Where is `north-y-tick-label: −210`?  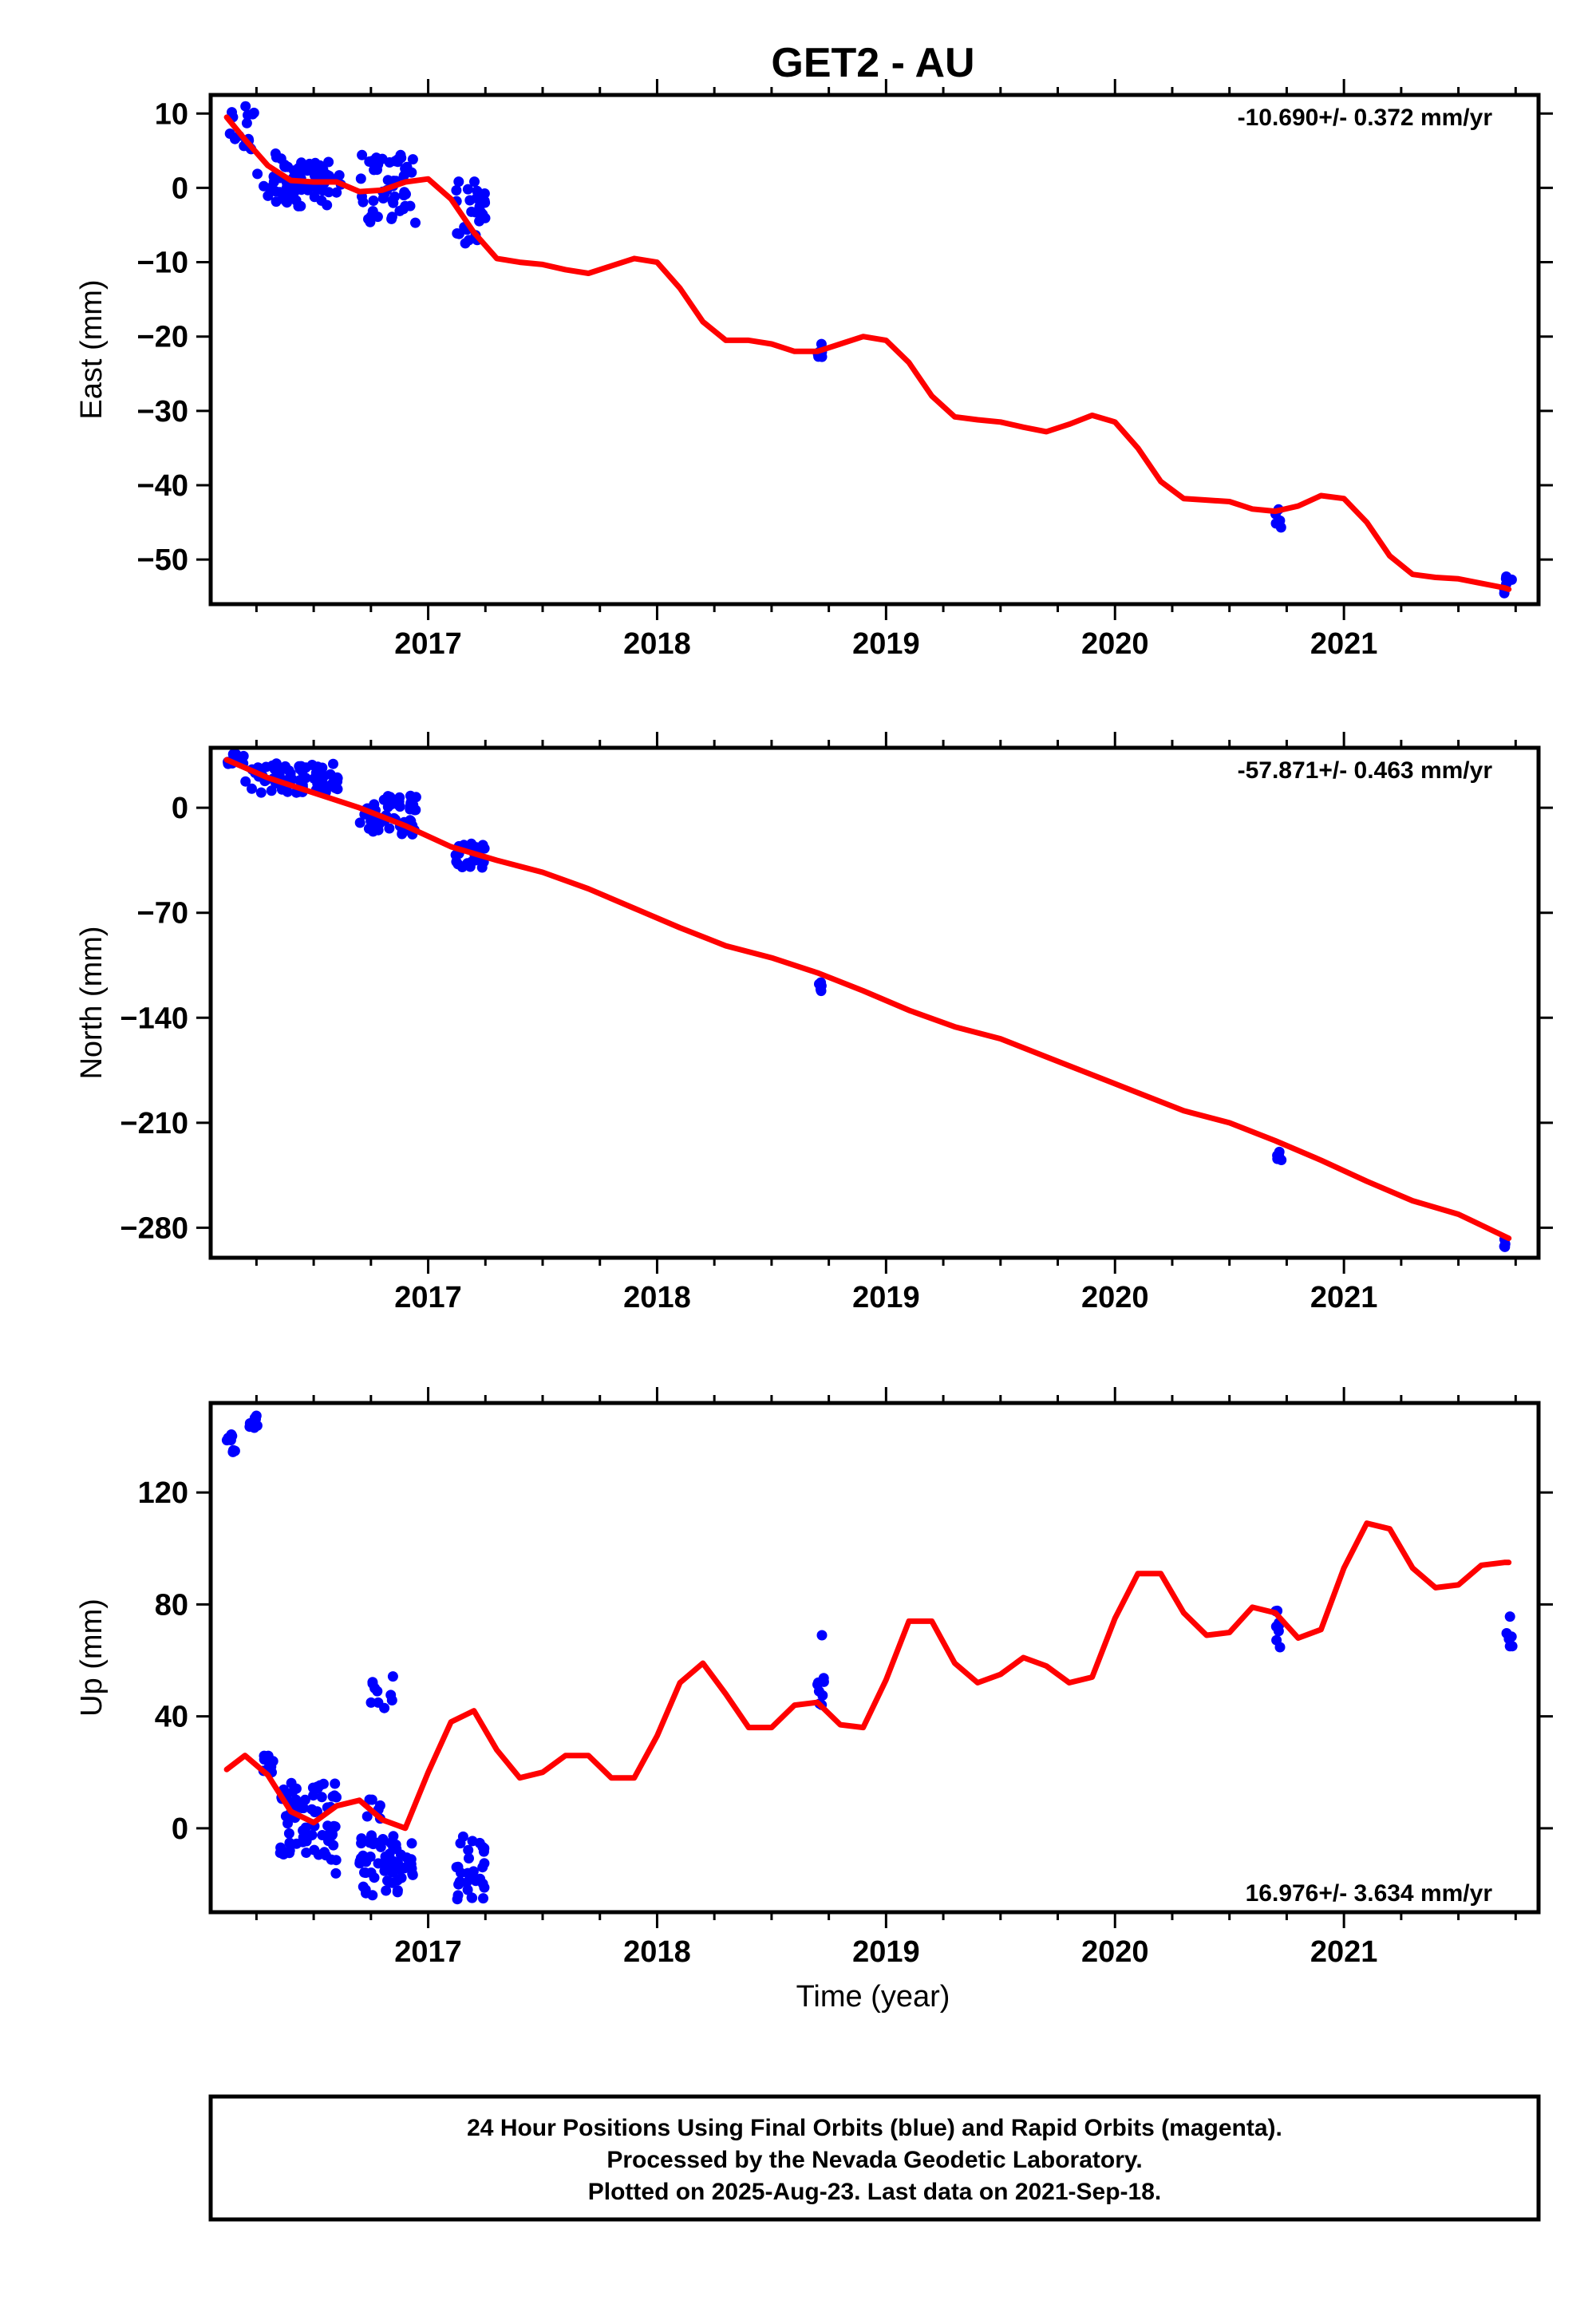 north-y-tick-label: −210 is located at coordinates (154, 1123).